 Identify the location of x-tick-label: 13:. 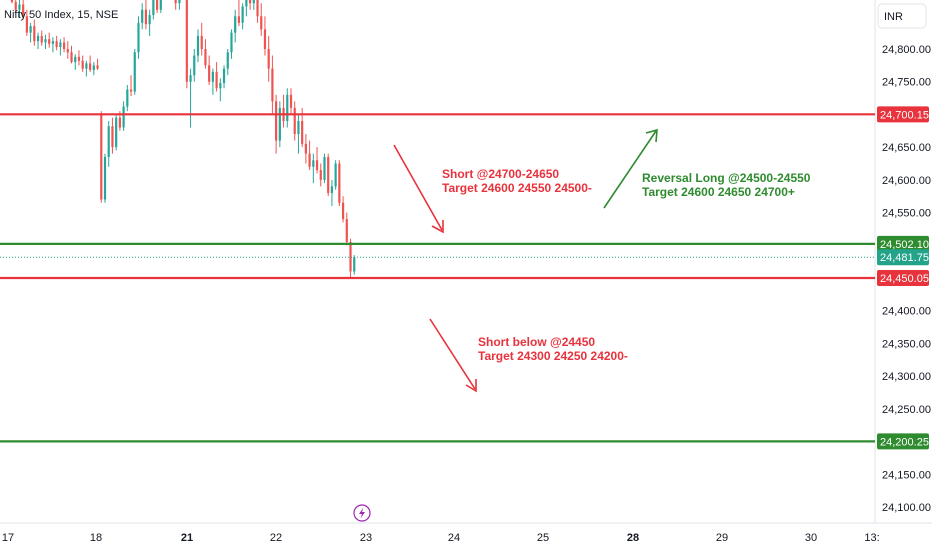
(871, 538).